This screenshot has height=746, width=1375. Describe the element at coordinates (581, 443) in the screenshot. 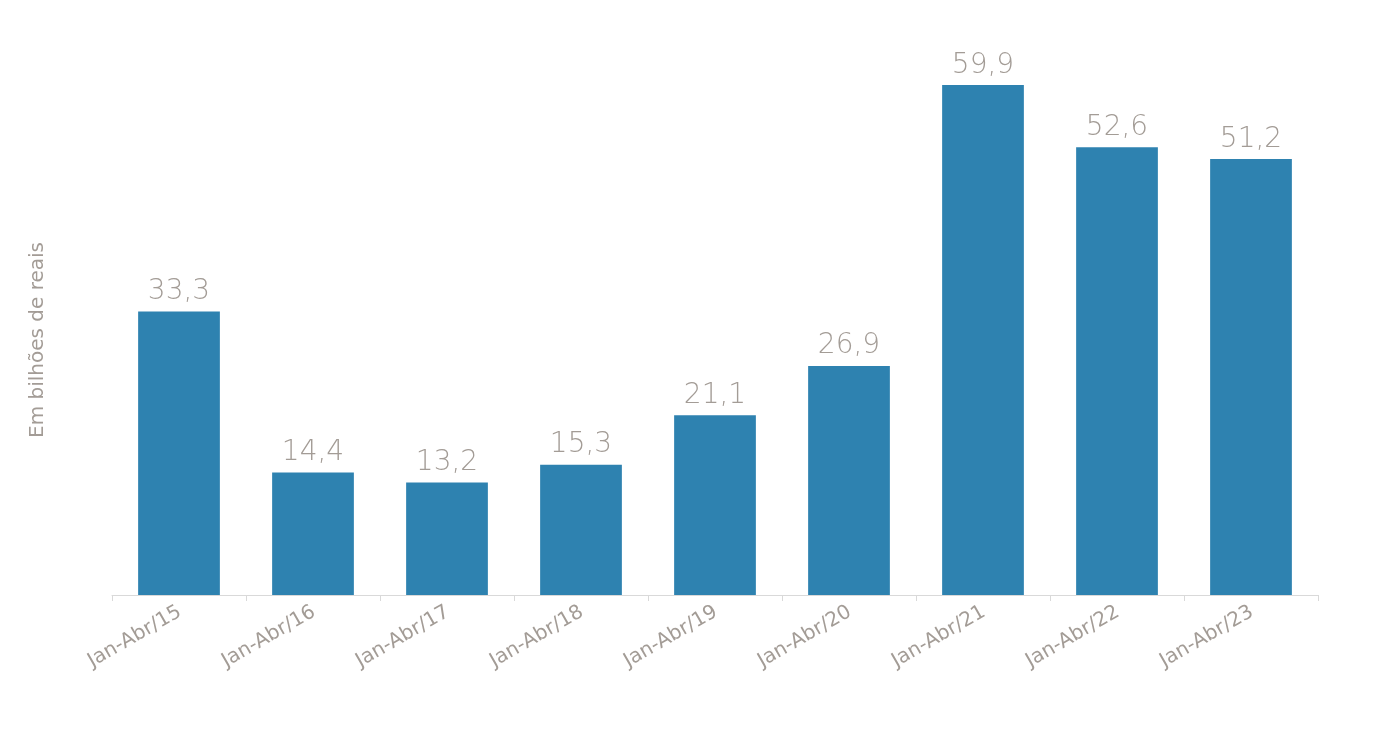

I see `data-label: 15,3` at that location.